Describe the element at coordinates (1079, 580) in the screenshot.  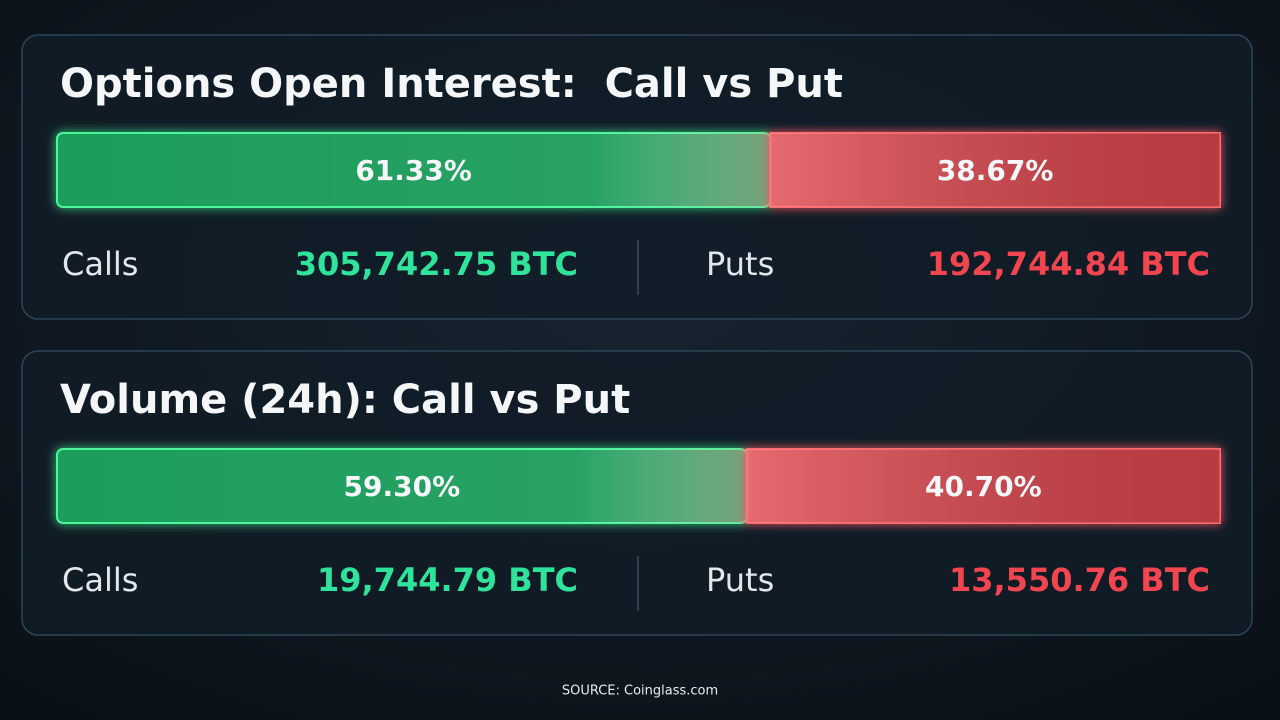
I see `series-amount: 13,550.76 BTC` at that location.